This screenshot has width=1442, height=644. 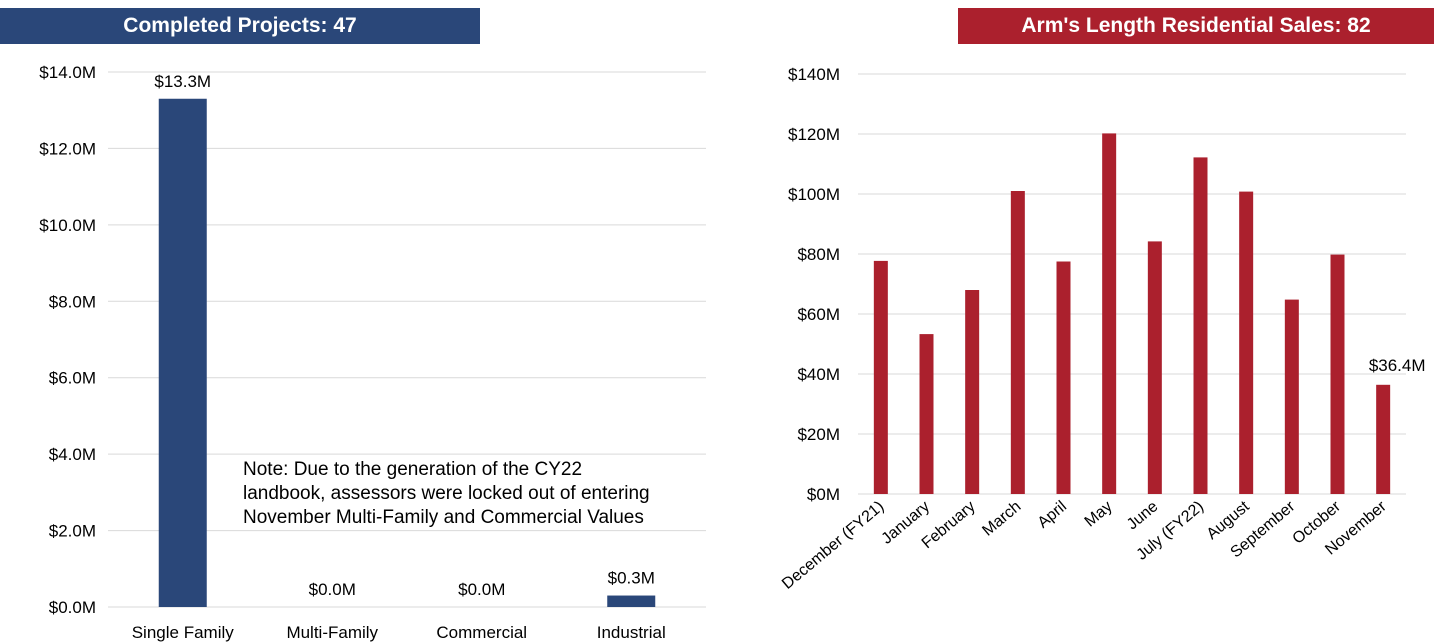 I want to click on y-tick-label: $20M, so click(x=818, y=434).